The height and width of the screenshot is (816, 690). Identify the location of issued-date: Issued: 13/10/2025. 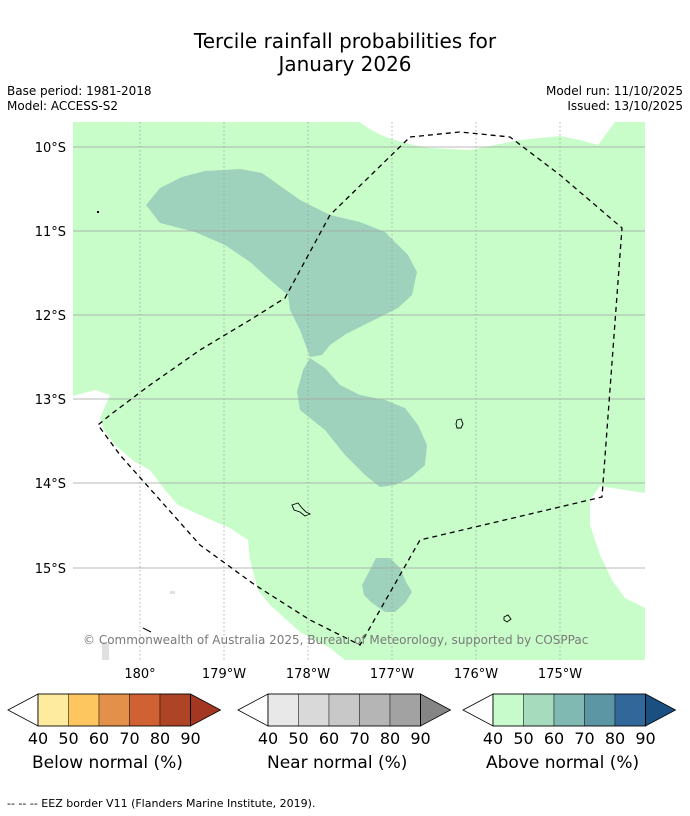
(625, 106).